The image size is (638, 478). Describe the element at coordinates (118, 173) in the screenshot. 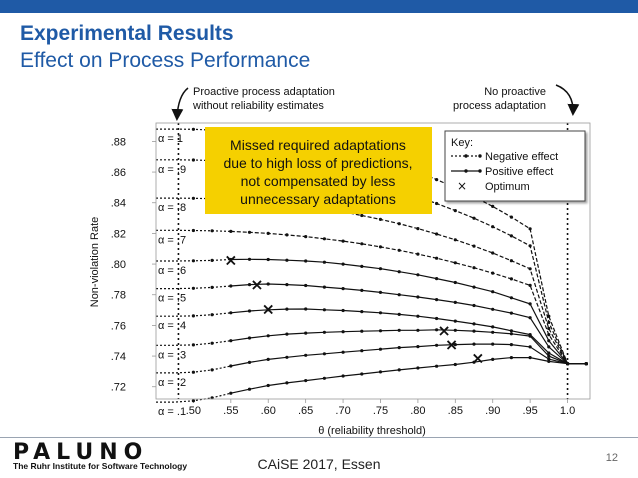

I see `y-tick-label: .86` at that location.